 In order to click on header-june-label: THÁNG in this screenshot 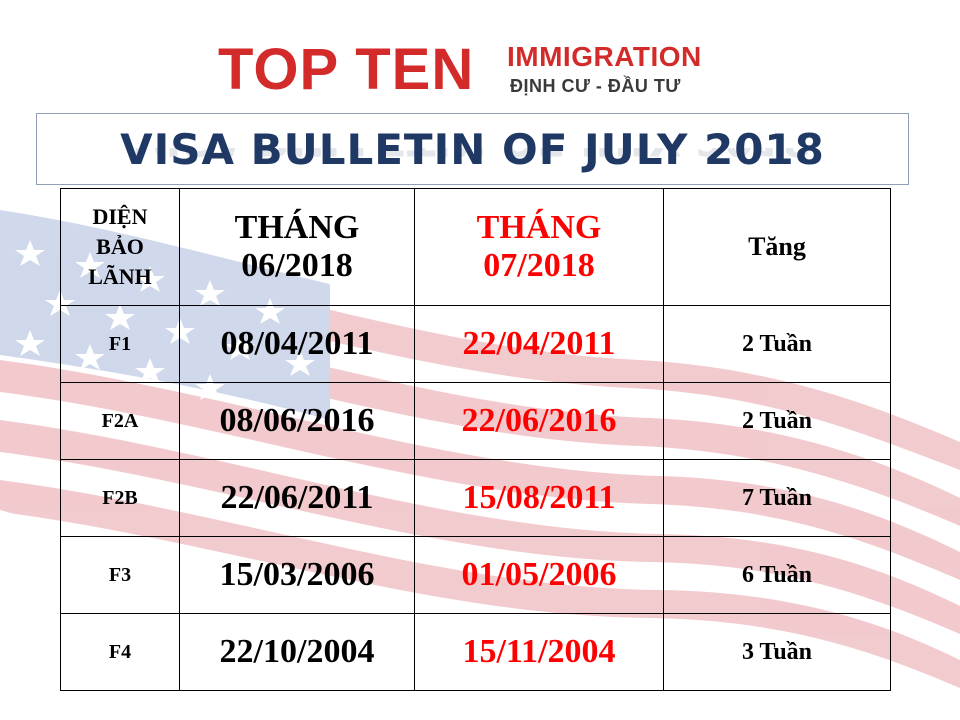, I will do `click(297, 227)`.